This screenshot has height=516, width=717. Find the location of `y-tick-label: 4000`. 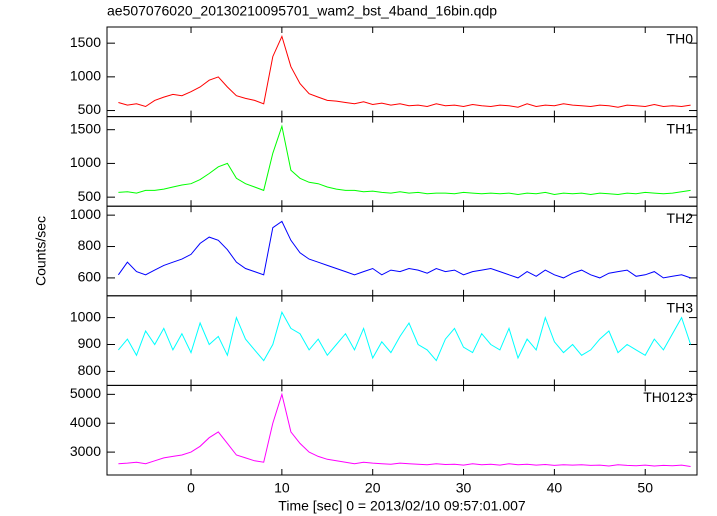

y-tick-label: 4000 is located at coordinates (85, 422).